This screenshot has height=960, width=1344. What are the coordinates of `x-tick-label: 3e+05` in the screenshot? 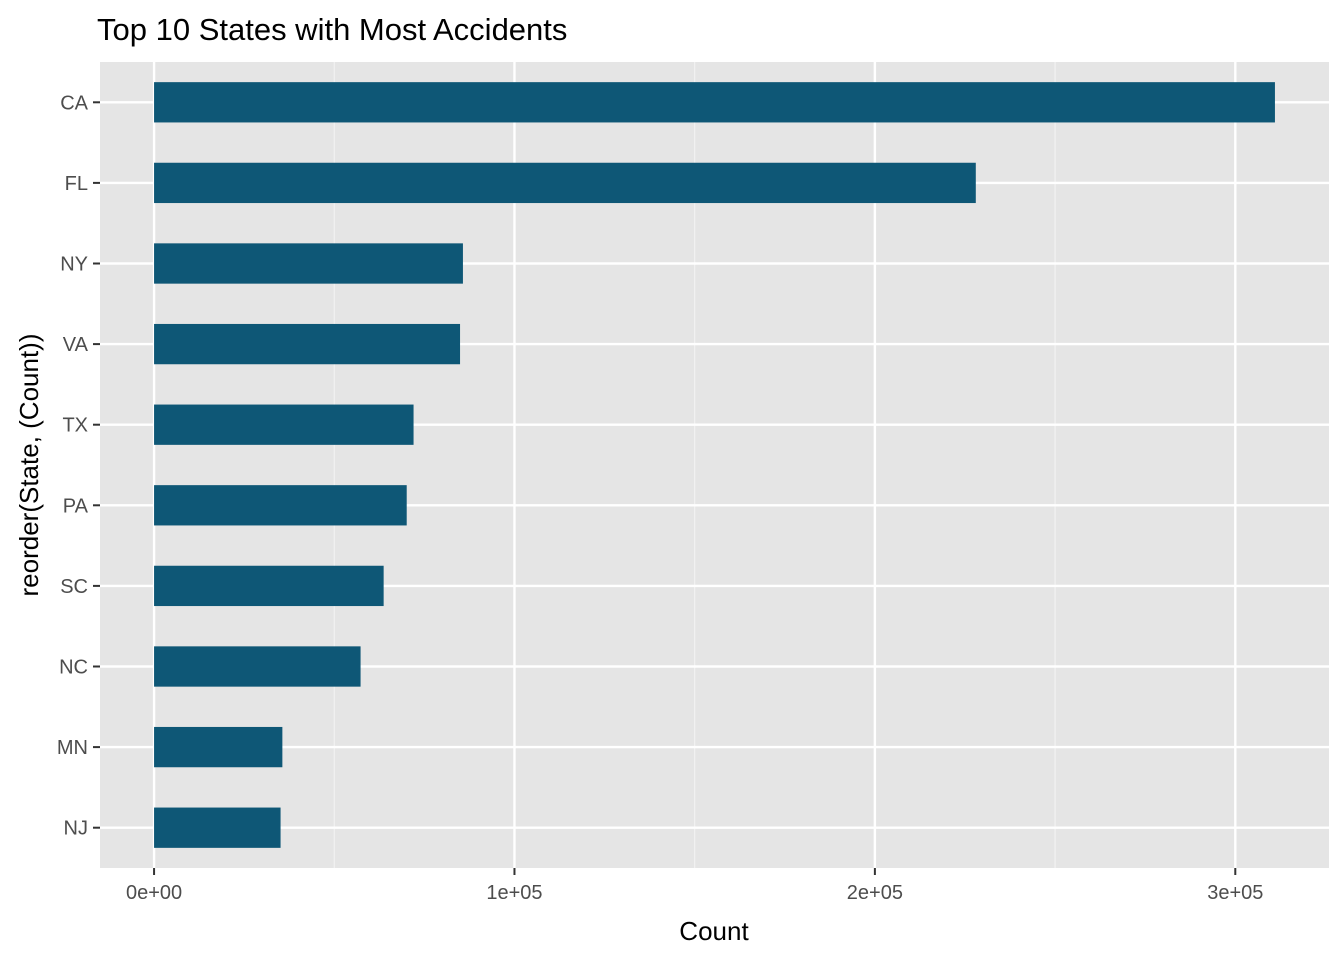 It's located at (1235, 893).